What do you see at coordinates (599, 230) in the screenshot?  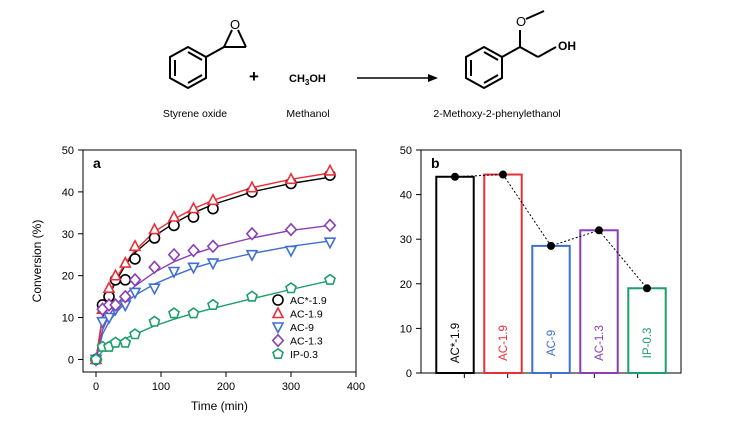 I see `value-point-AC-1.3` at bounding box center [599, 230].